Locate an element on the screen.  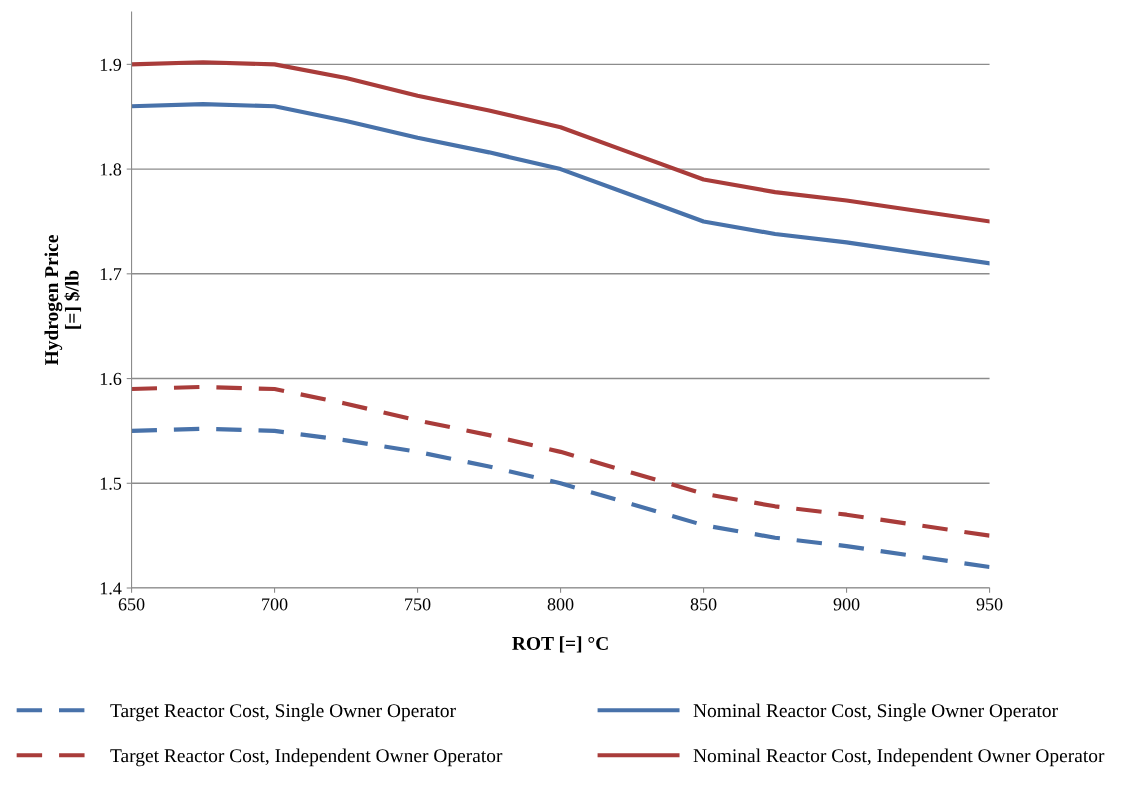
legend-label: Nominal Reactor Cost, Single Owner Operator is located at coordinates (875, 712).